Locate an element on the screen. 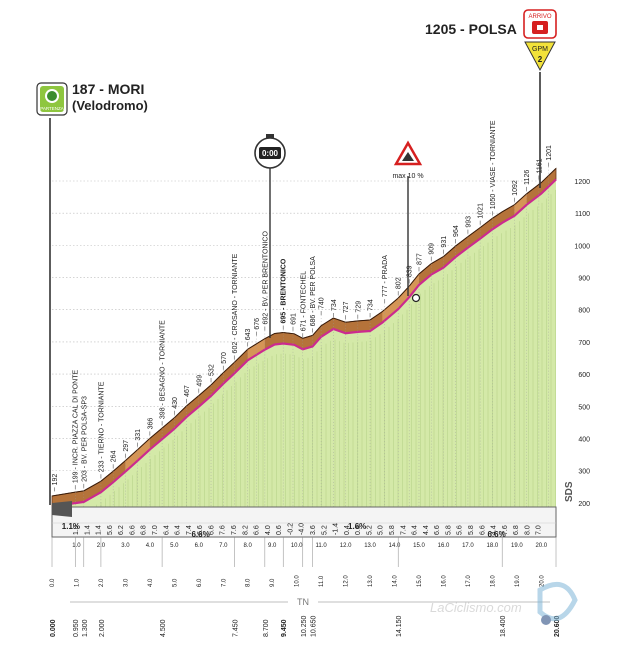 This screenshot has height=647, width=624. place-label: 909 is located at coordinates (432, 249).